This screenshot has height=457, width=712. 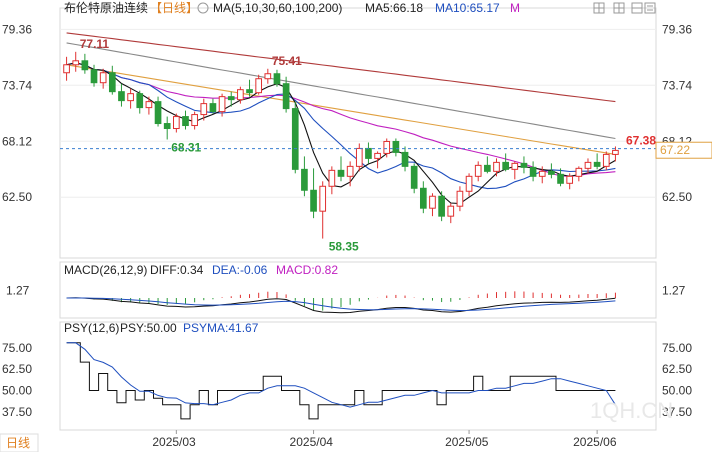 What do you see at coordinates (677, 369) in the screenshot?
I see `psy-tick-right: 62.50` at bounding box center [677, 369].